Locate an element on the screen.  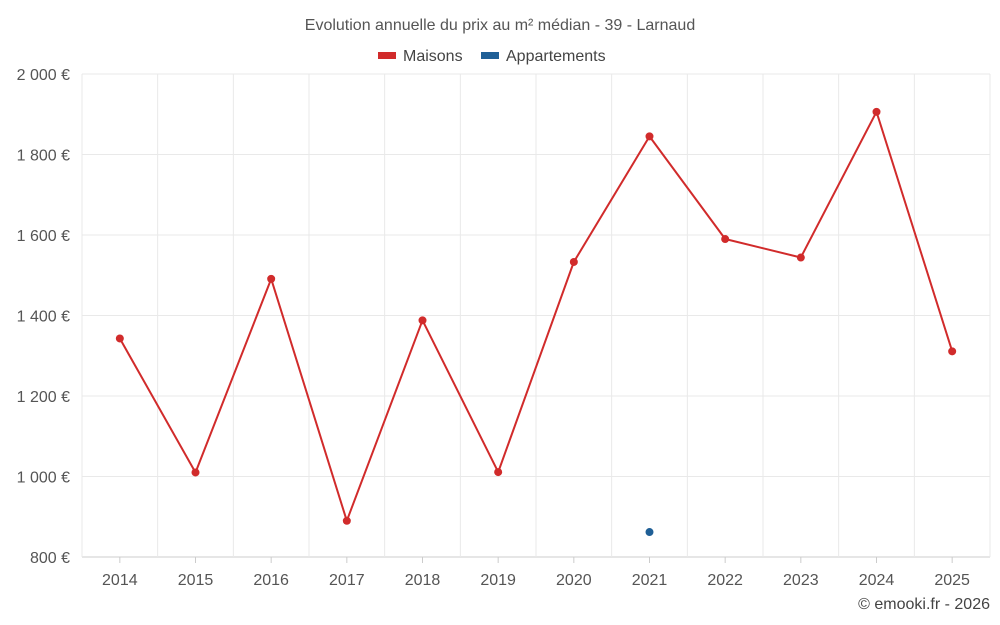
data-point-maisons-2017 is located at coordinates (346, 520).